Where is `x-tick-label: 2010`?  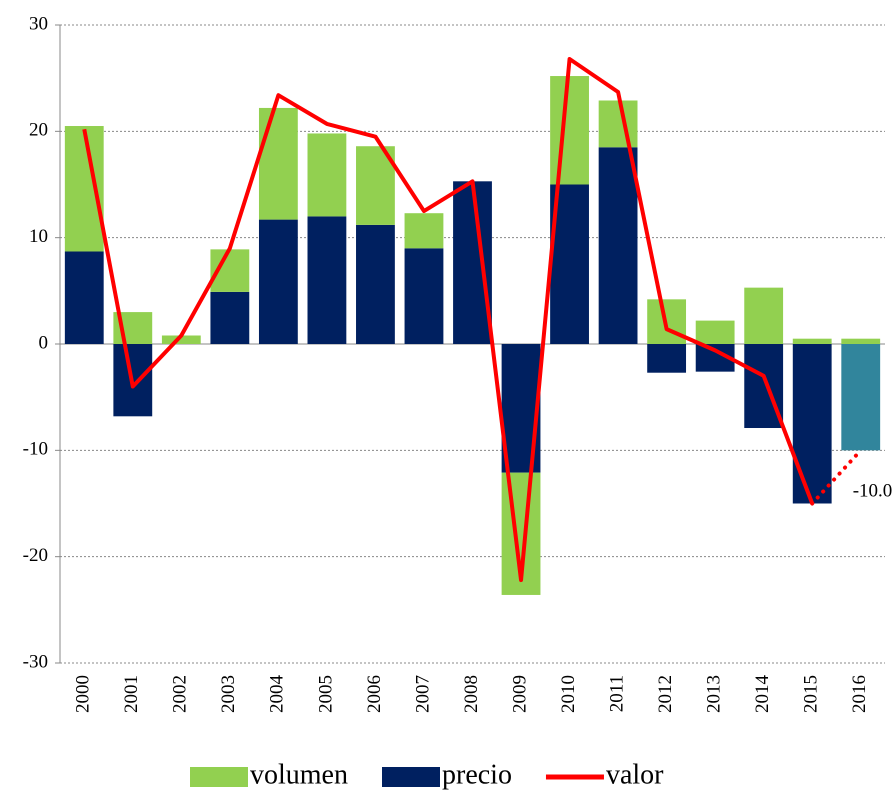 x-tick-label: 2010 is located at coordinates (568, 694).